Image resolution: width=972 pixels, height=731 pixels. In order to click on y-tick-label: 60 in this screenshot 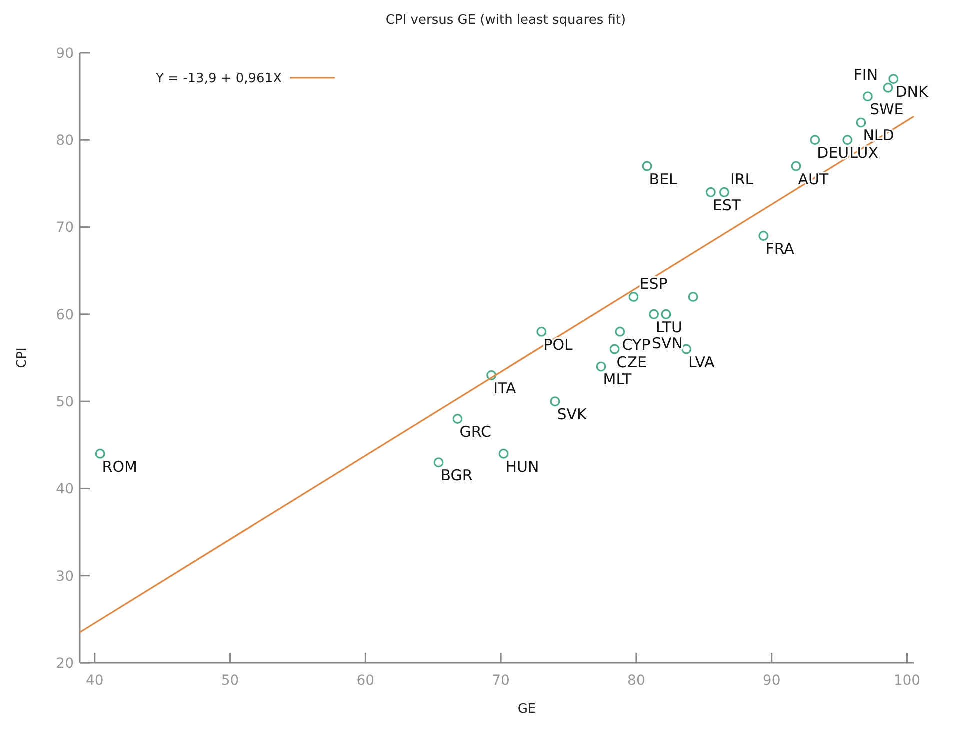, I will do `click(65, 315)`.